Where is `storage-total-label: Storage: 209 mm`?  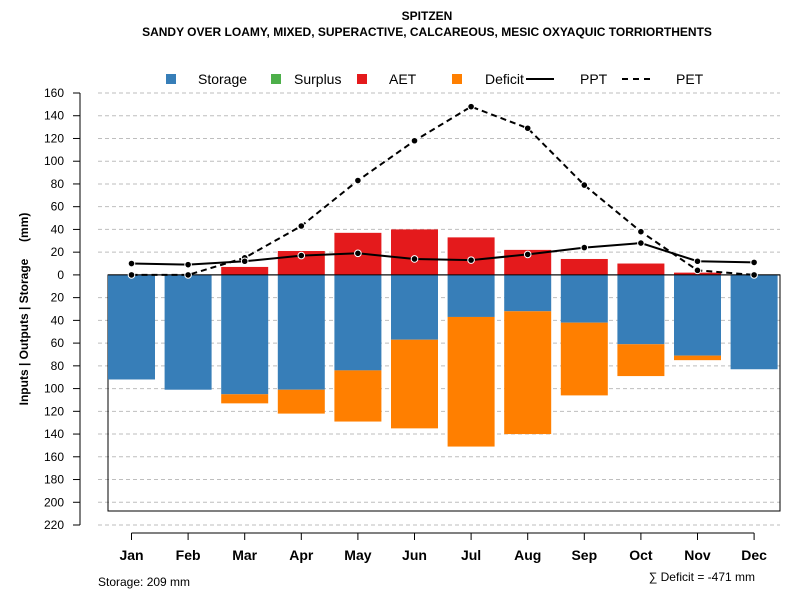
storage-total-label: Storage: 209 mm is located at coordinates (144, 582).